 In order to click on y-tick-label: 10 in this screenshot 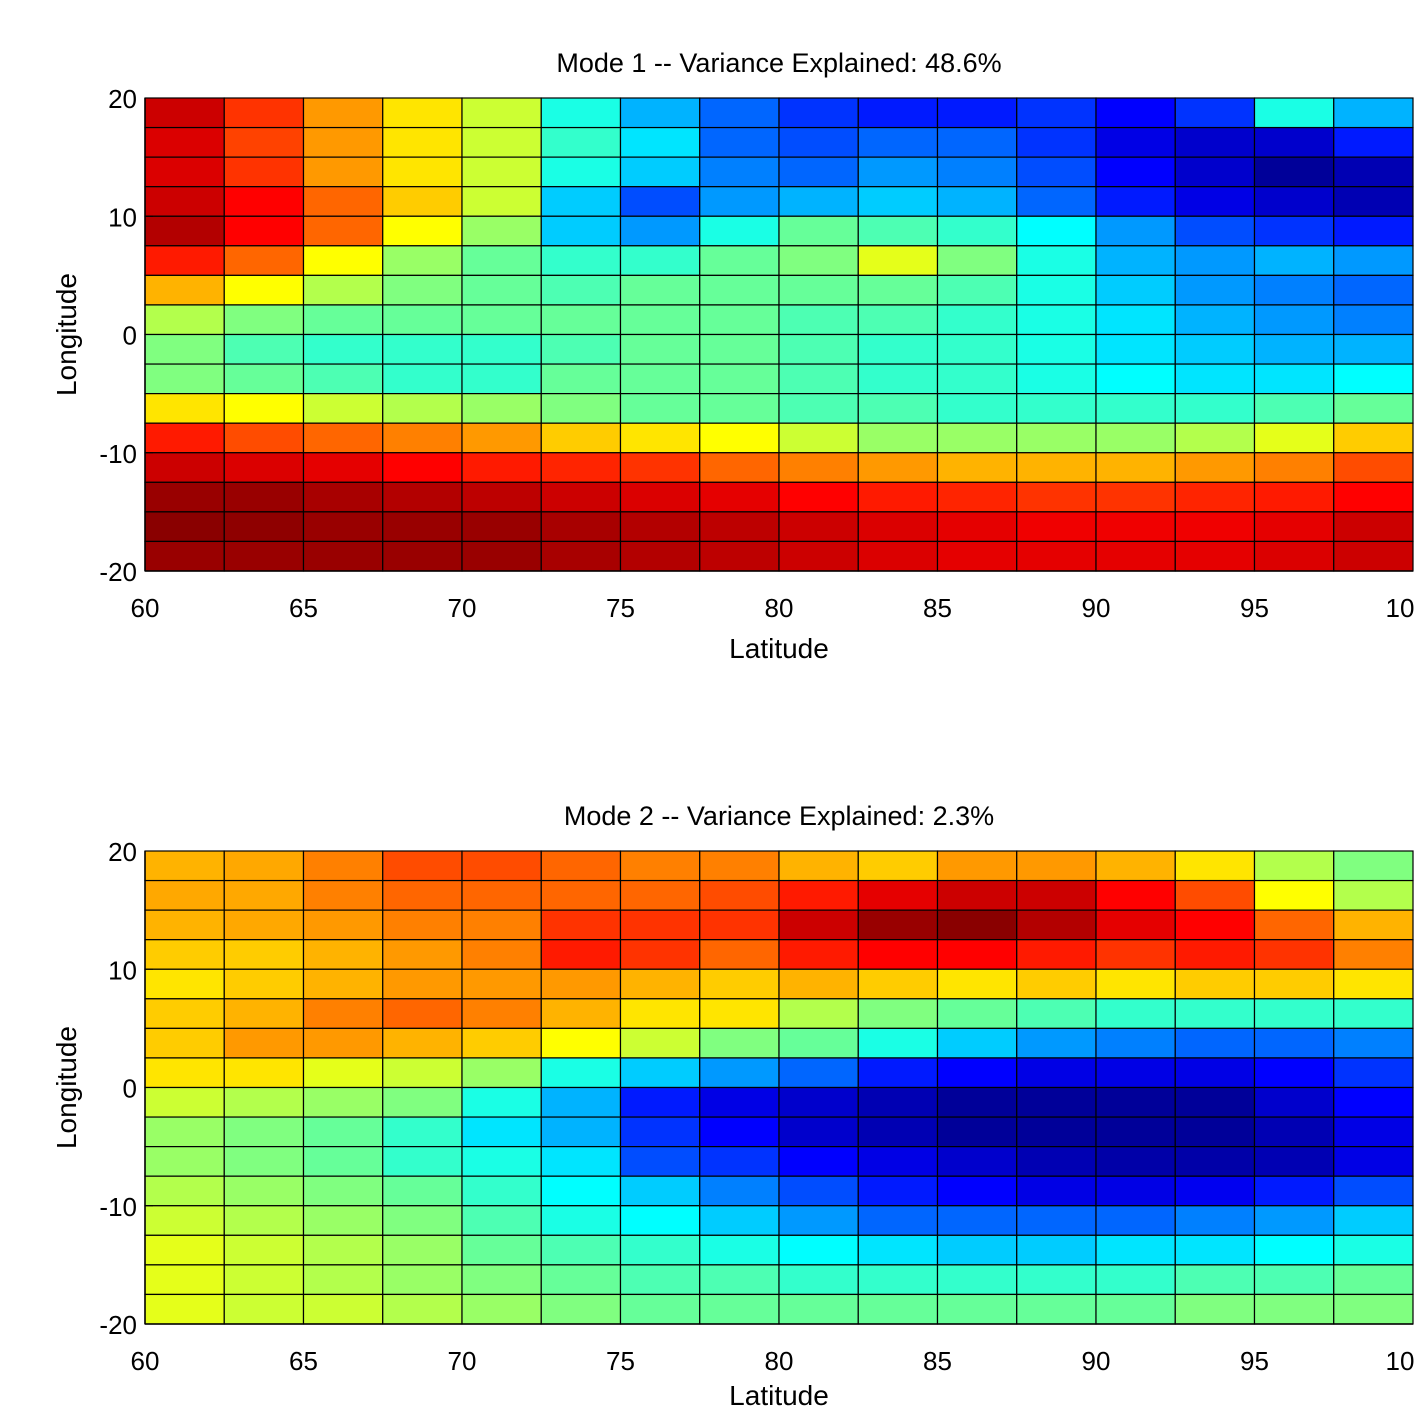, I will do `click(122, 217)`.